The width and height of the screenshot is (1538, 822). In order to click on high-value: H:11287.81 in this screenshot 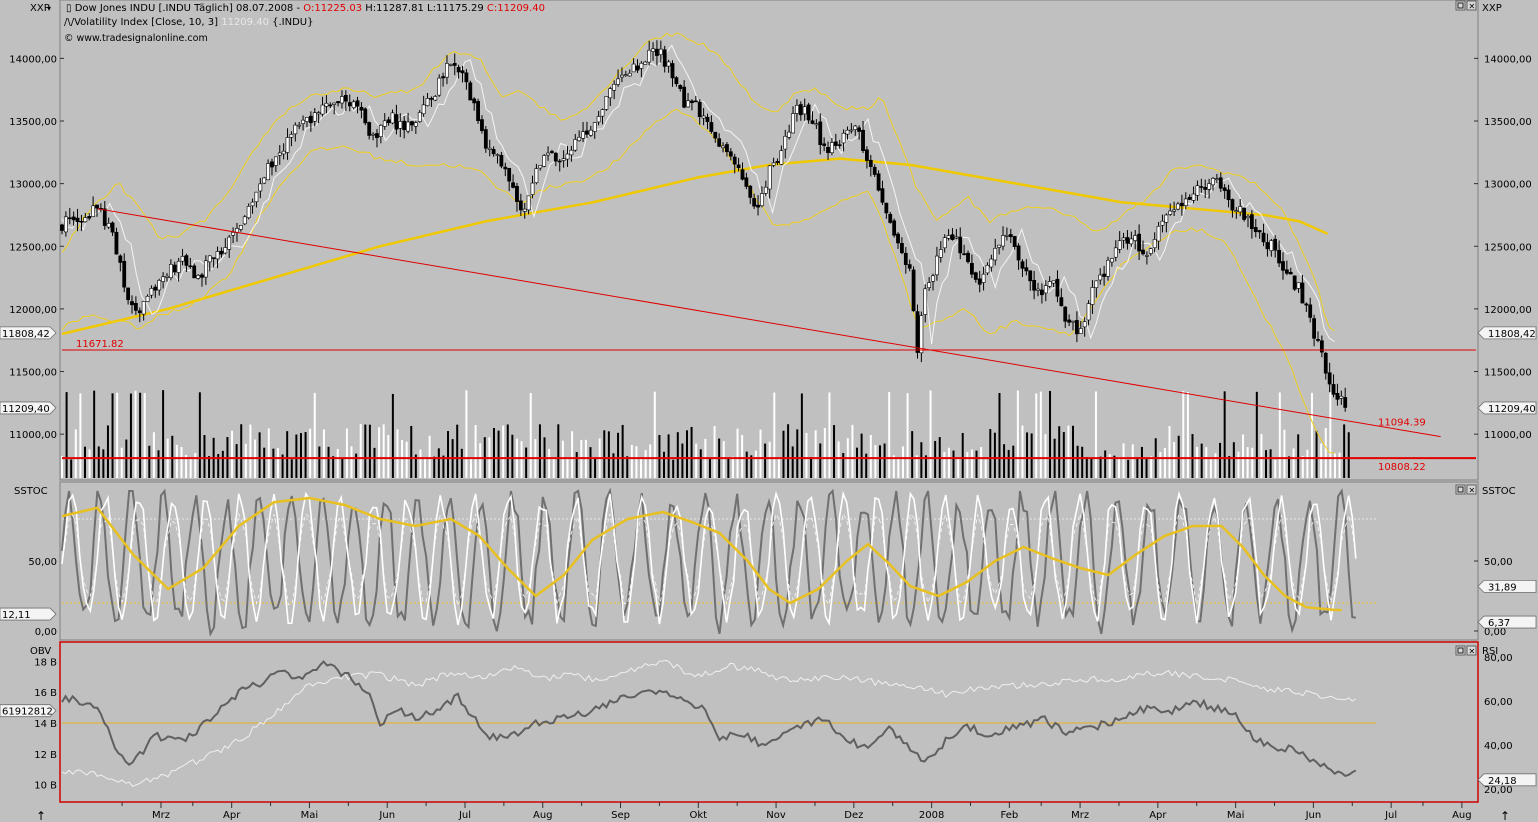, I will do `click(394, 8)`.